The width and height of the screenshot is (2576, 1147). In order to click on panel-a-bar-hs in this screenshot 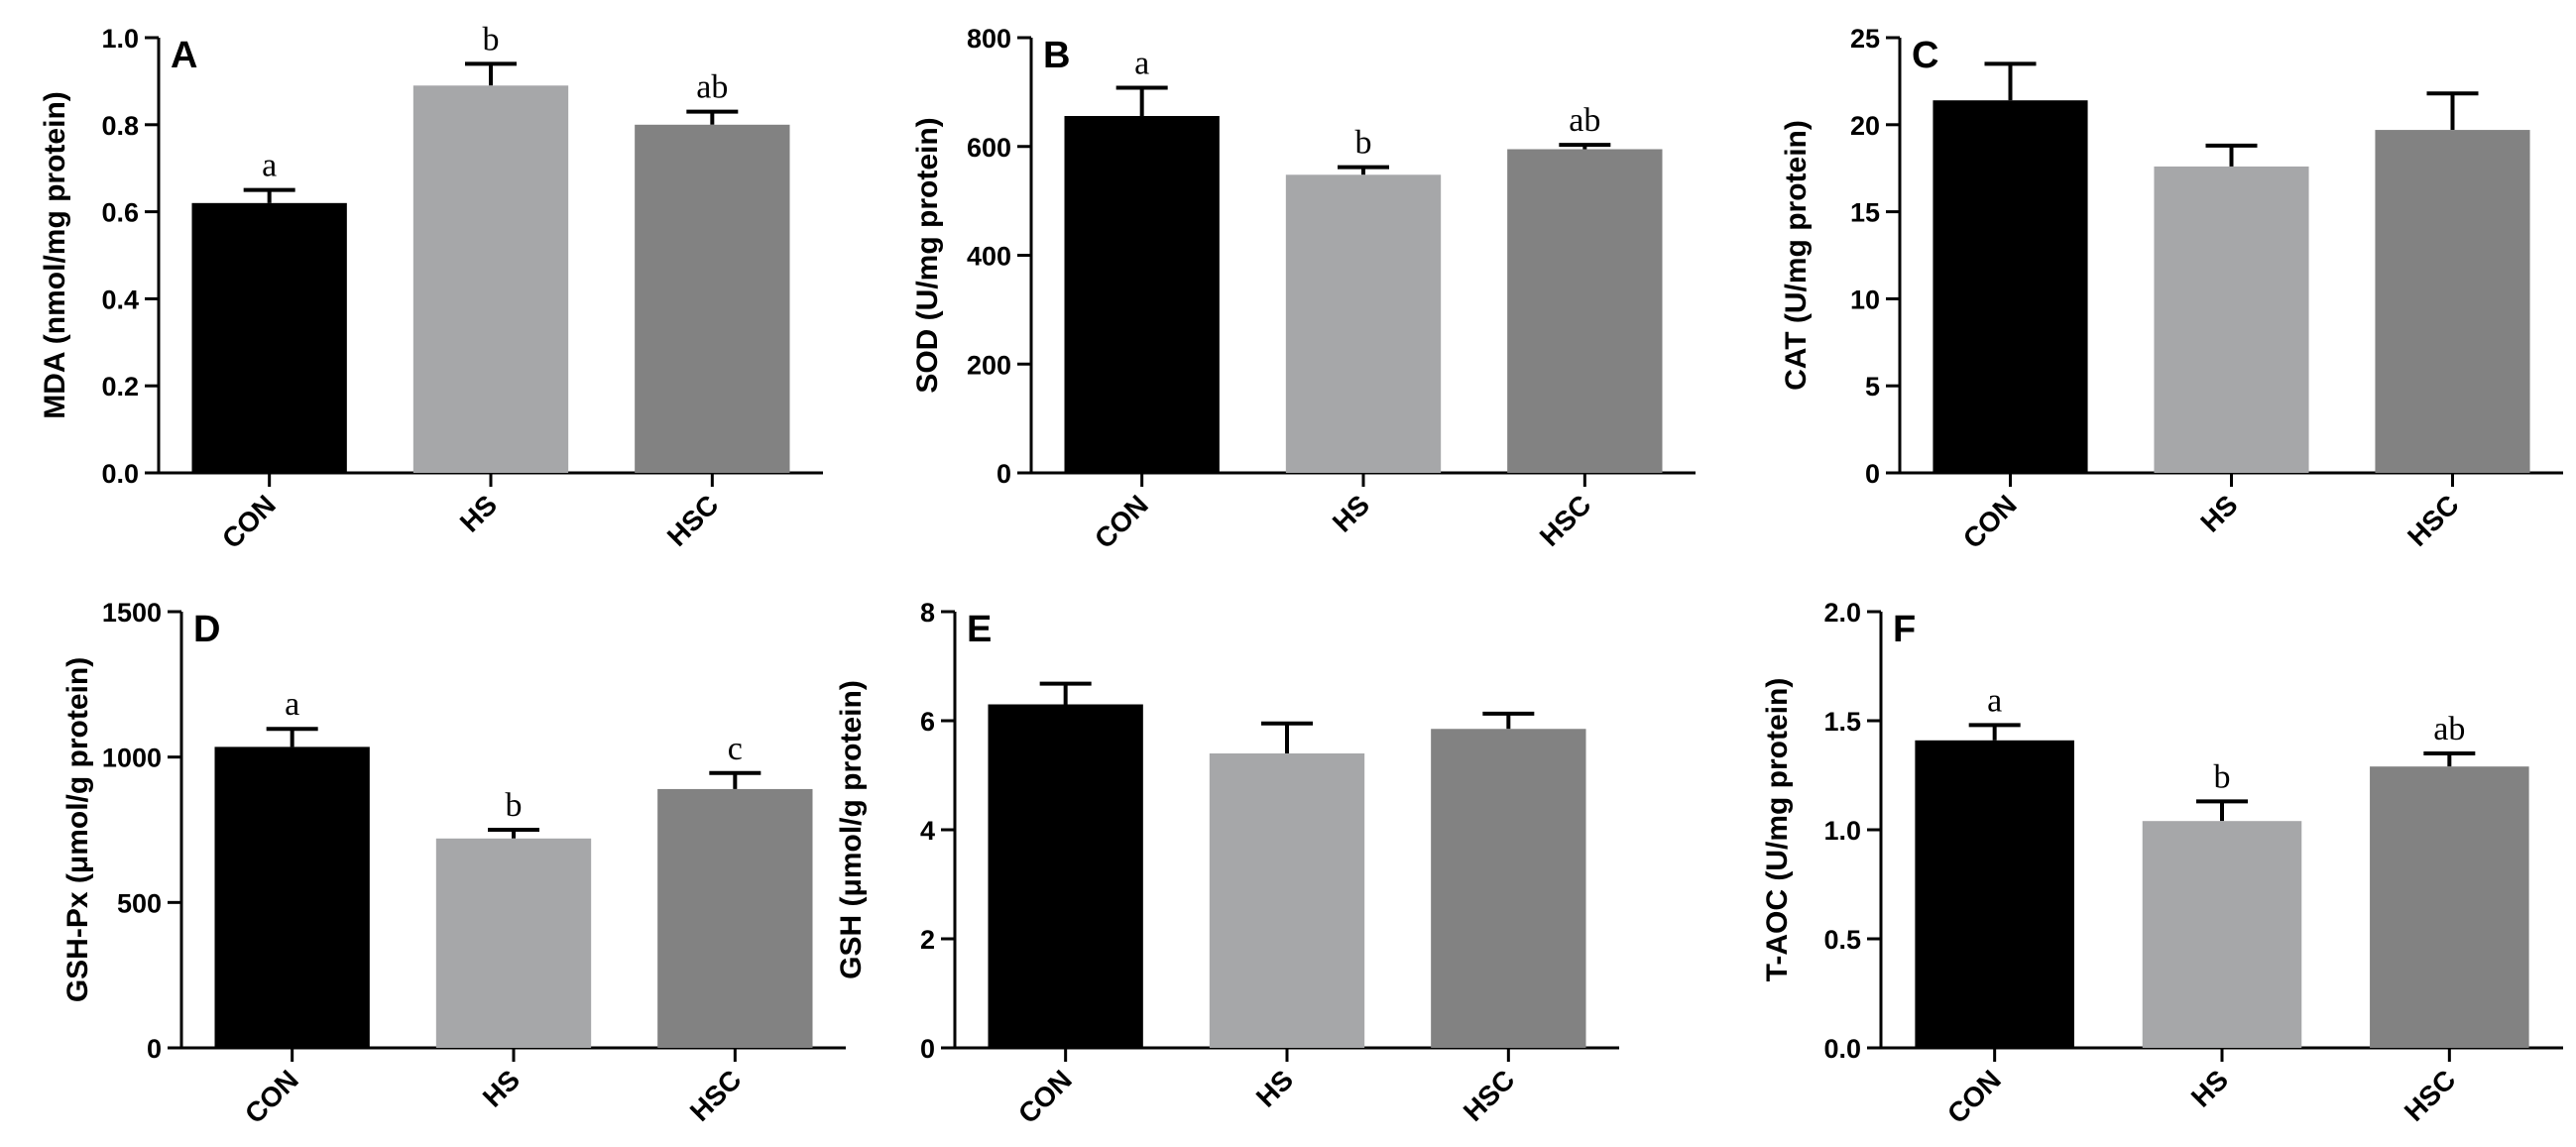, I will do `click(491, 279)`.